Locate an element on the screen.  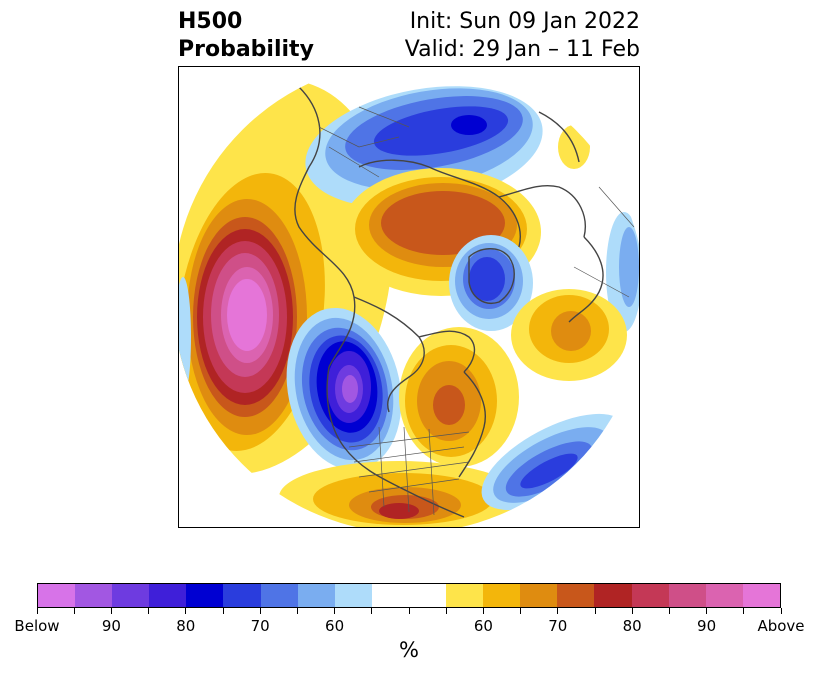
valid-range: Valid: 29 Jan – 11 Feb is located at coordinates (522, 49).